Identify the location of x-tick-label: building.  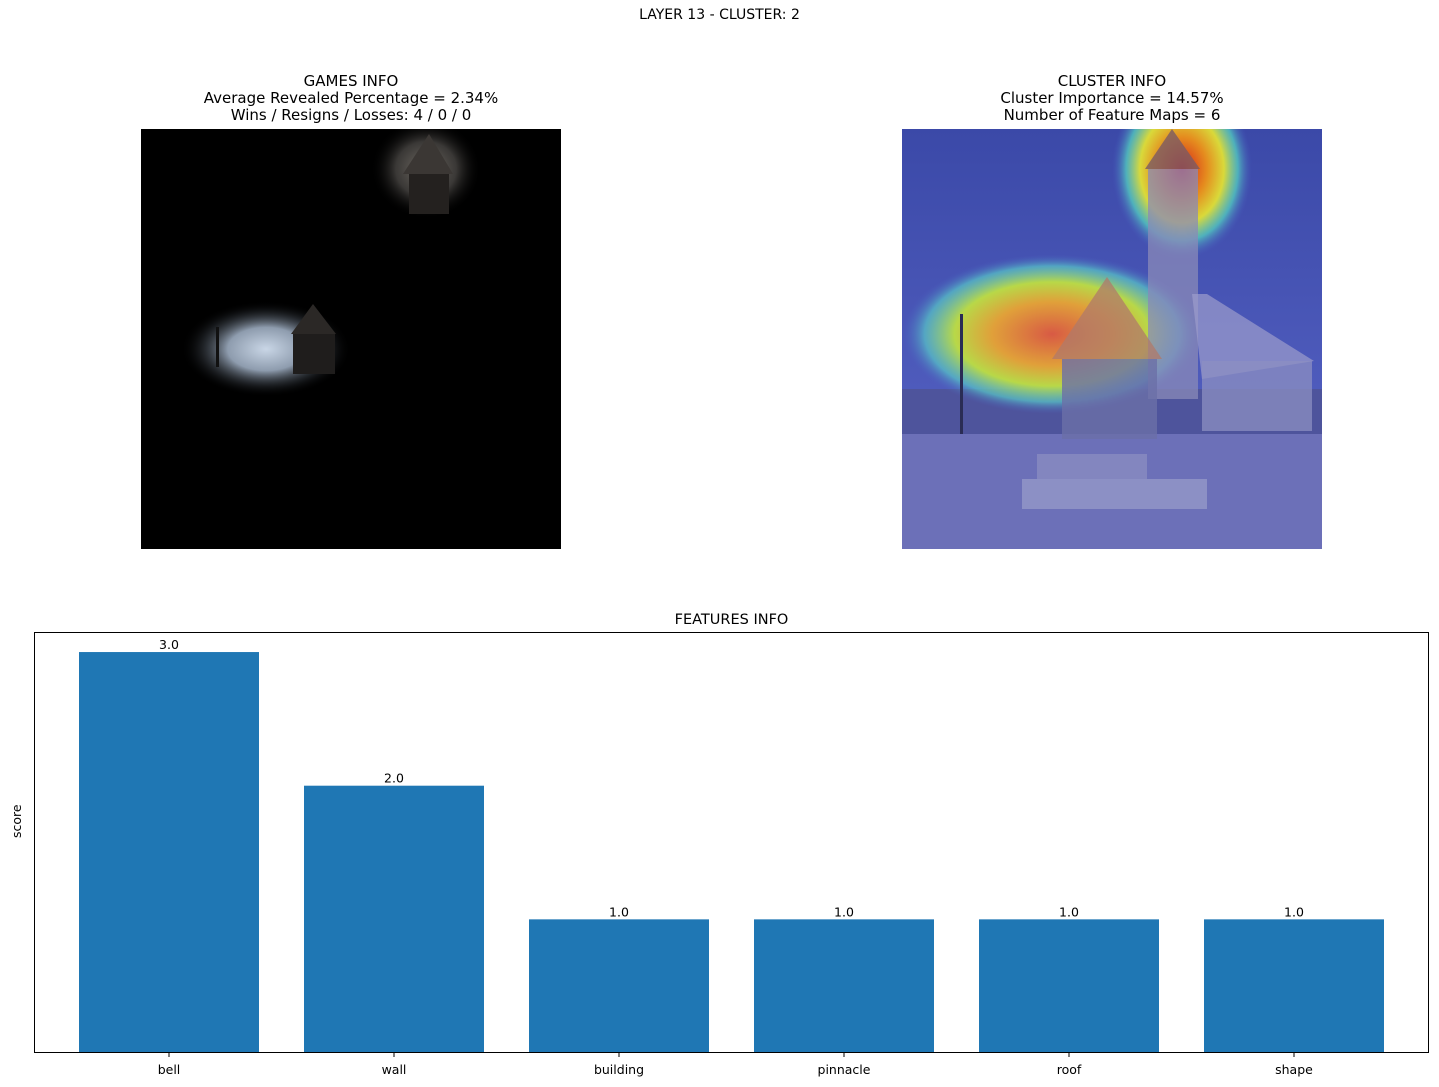
(619, 1069).